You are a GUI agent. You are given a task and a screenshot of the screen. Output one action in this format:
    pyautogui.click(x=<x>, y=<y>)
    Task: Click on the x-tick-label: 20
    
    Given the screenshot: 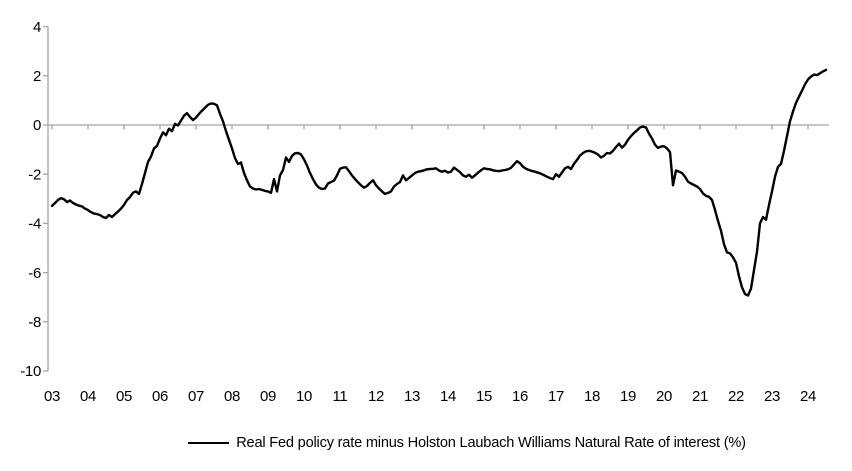 What is the action you would take?
    pyautogui.click(x=664, y=396)
    